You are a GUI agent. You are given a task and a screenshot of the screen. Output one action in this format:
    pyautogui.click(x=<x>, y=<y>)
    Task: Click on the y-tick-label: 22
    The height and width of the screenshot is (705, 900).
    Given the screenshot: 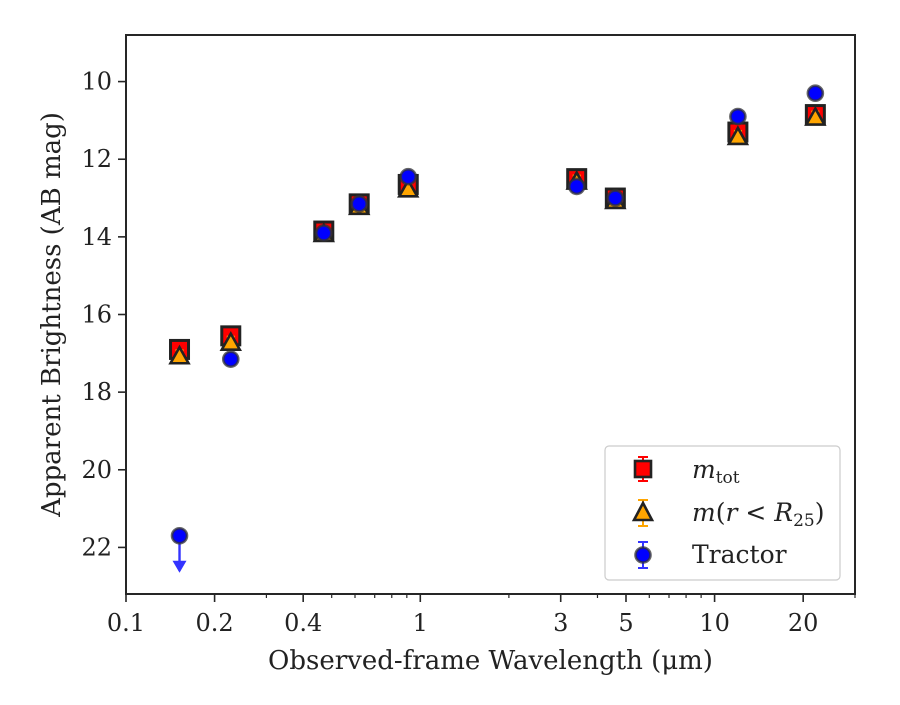 What is the action you would take?
    pyautogui.click(x=96, y=547)
    